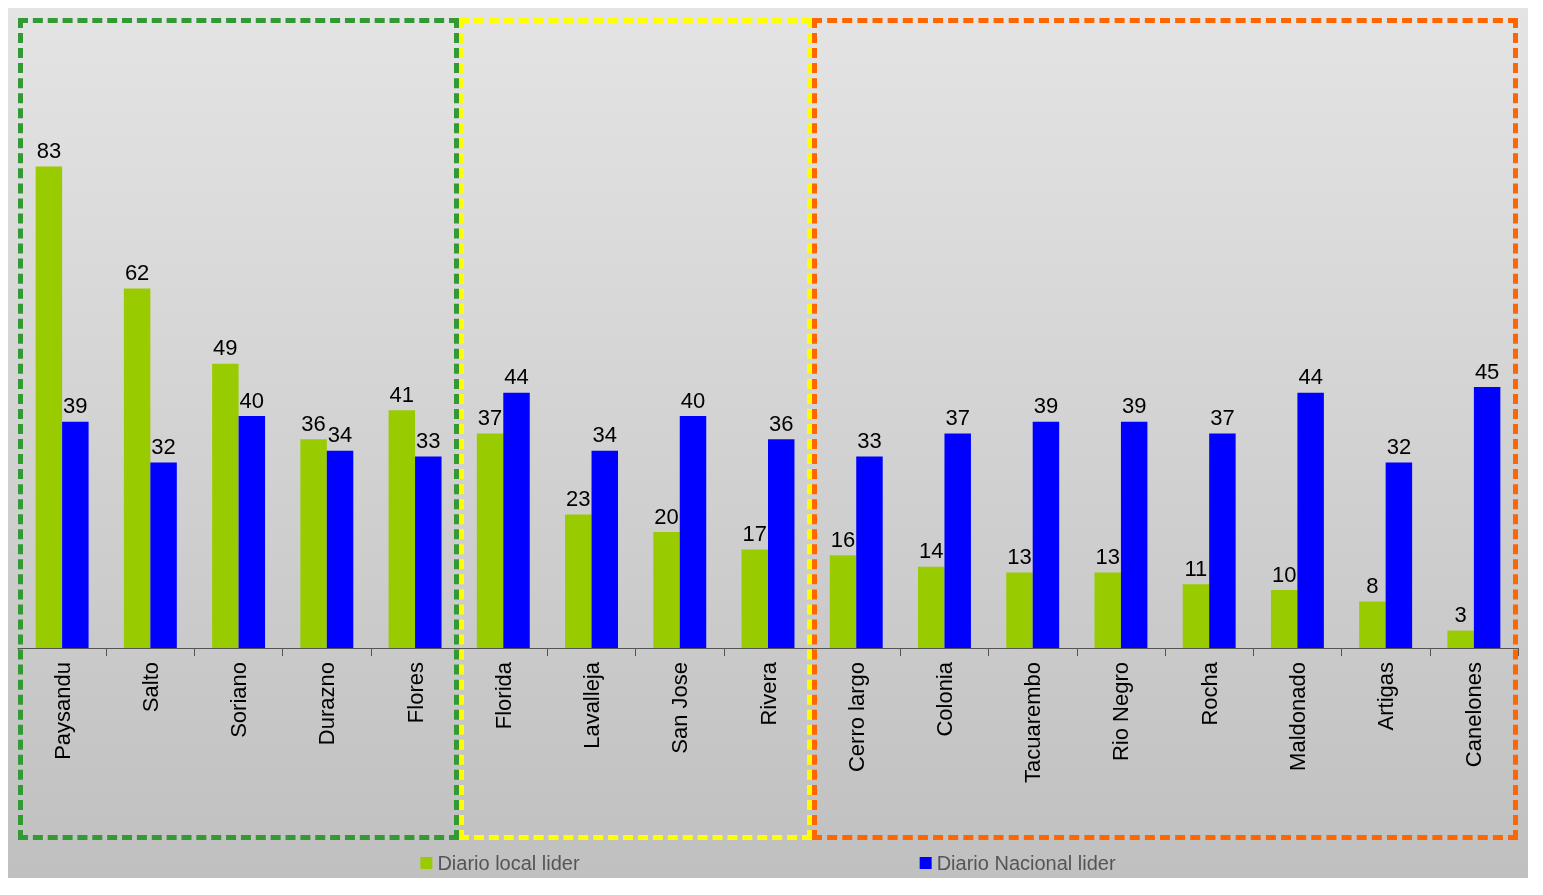 The image size is (1543, 895). Describe the element at coordinates (944, 699) in the screenshot. I see `x-tick-label: Colonia` at that location.